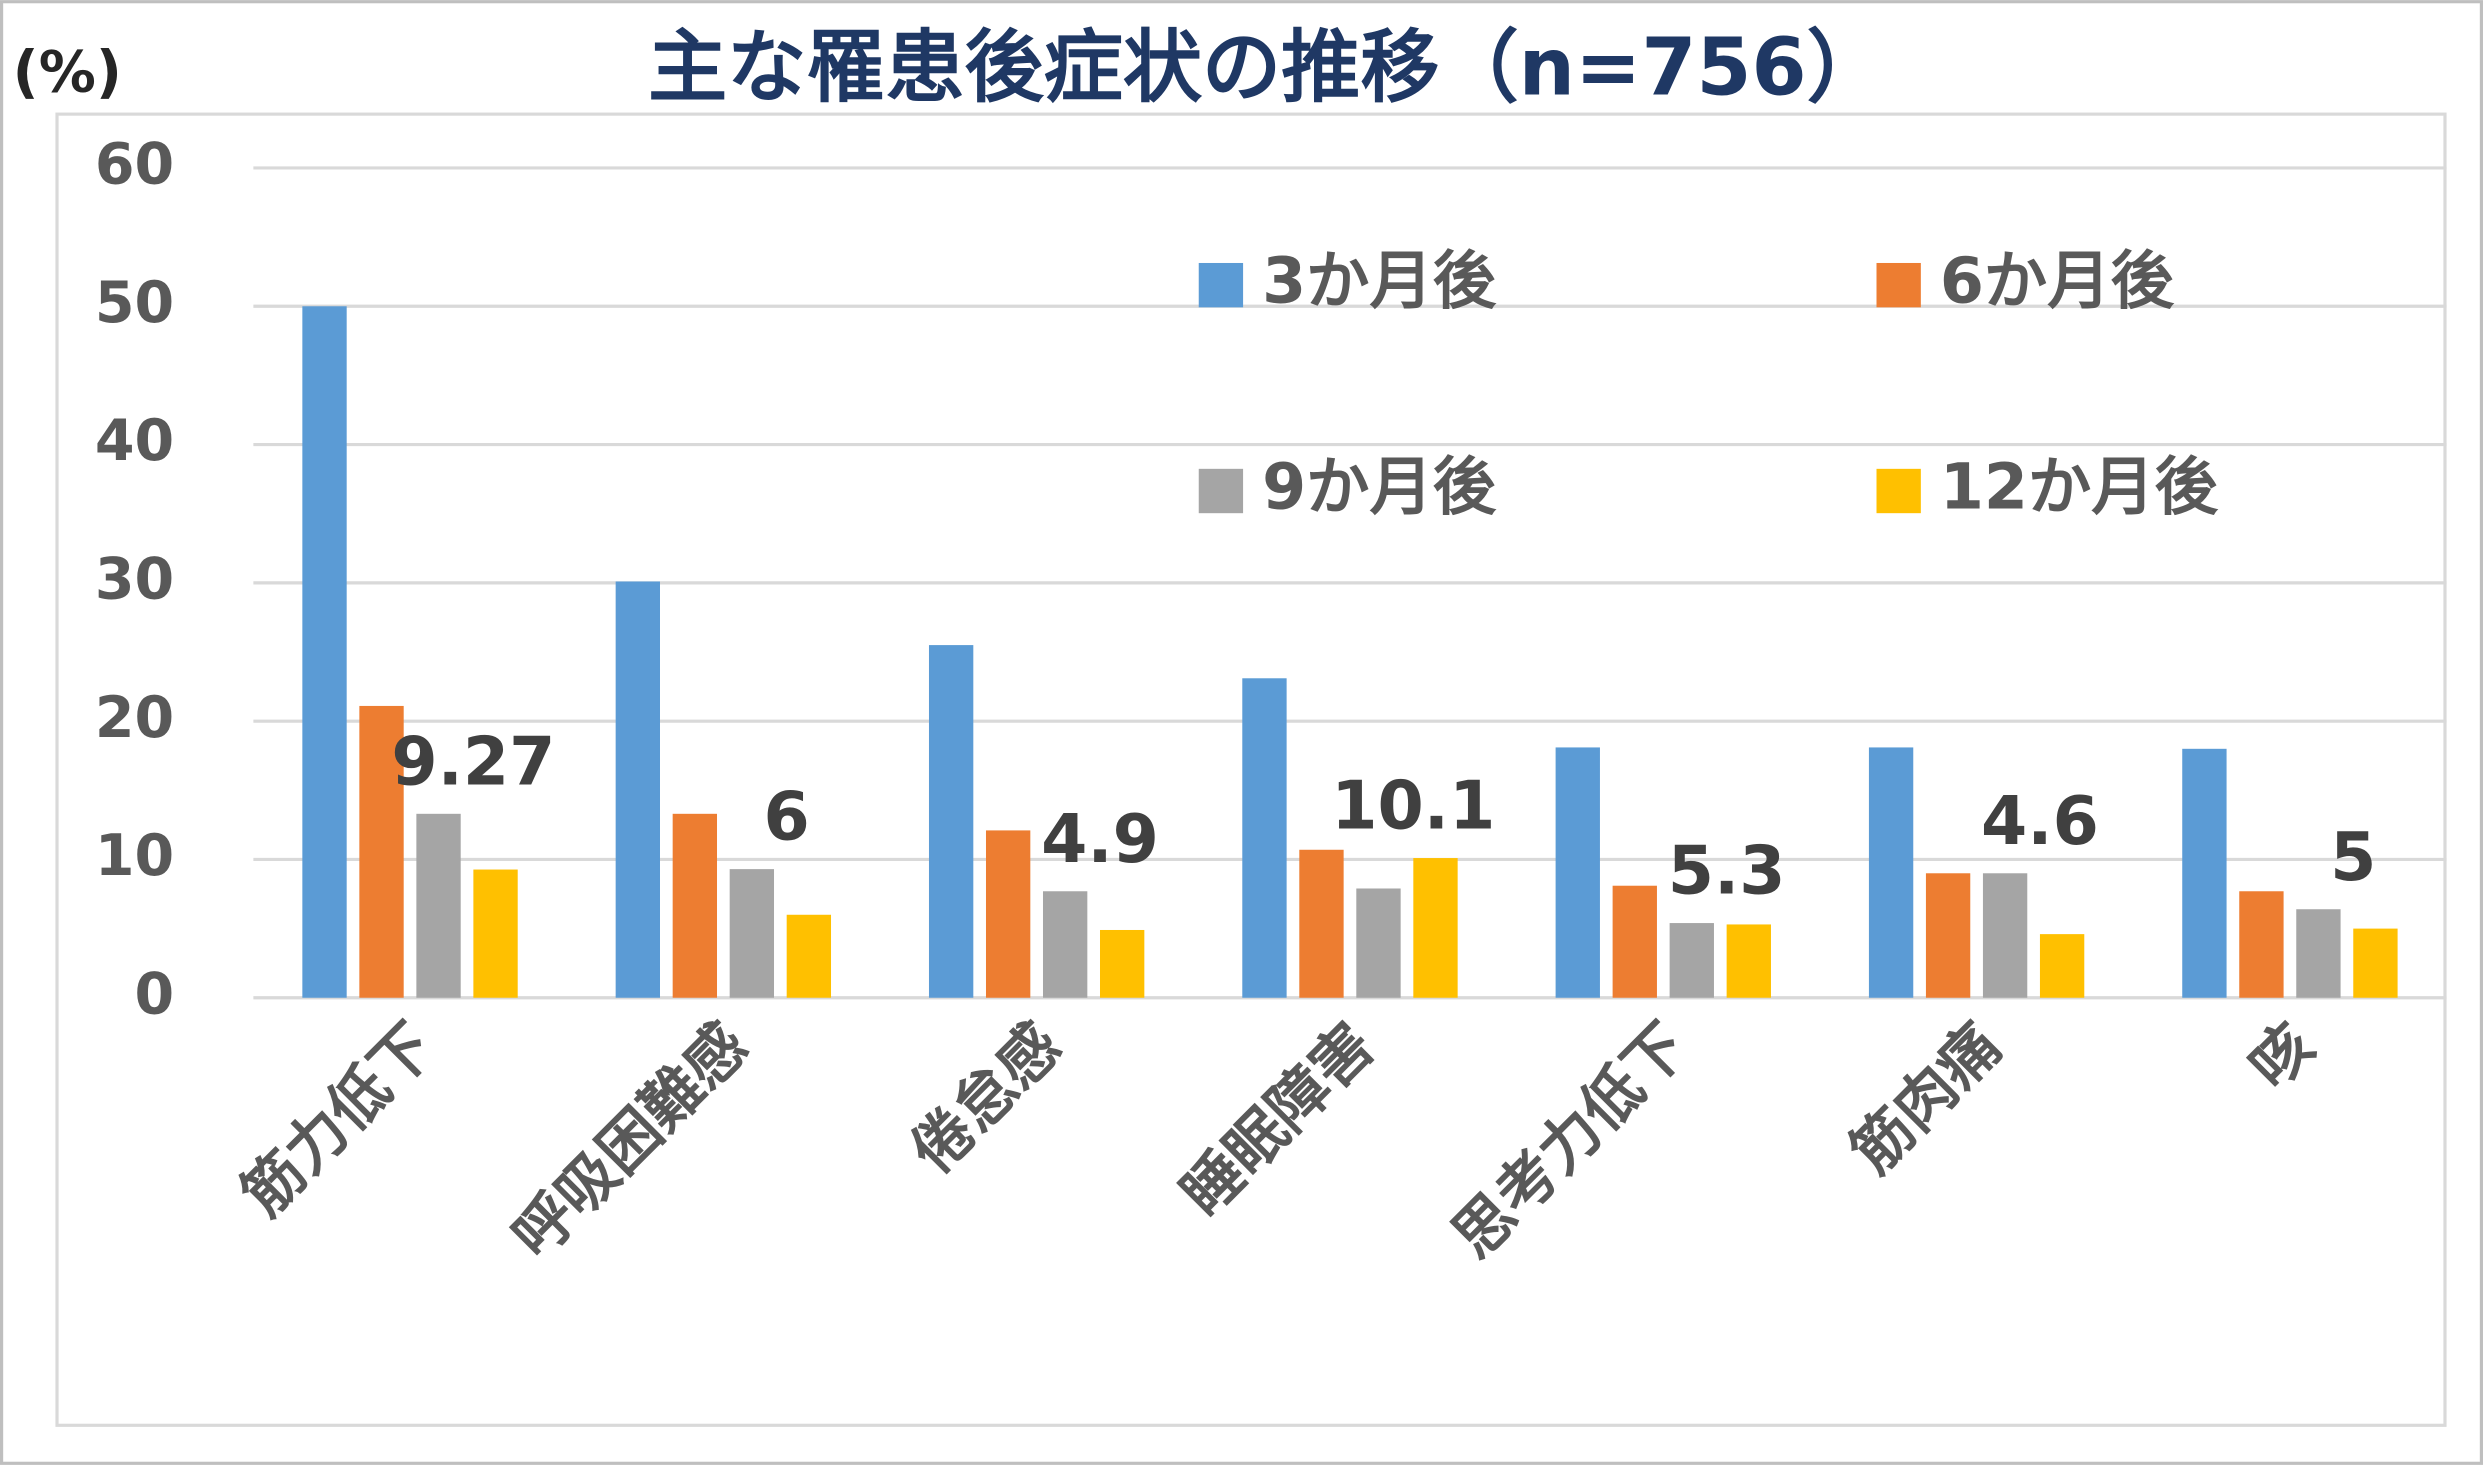 Image resolution: width=2483 pixels, height=1465 pixels. Describe the element at coordinates (134, 165) in the screenshot. I see `y-tick-label: 60` at that location.